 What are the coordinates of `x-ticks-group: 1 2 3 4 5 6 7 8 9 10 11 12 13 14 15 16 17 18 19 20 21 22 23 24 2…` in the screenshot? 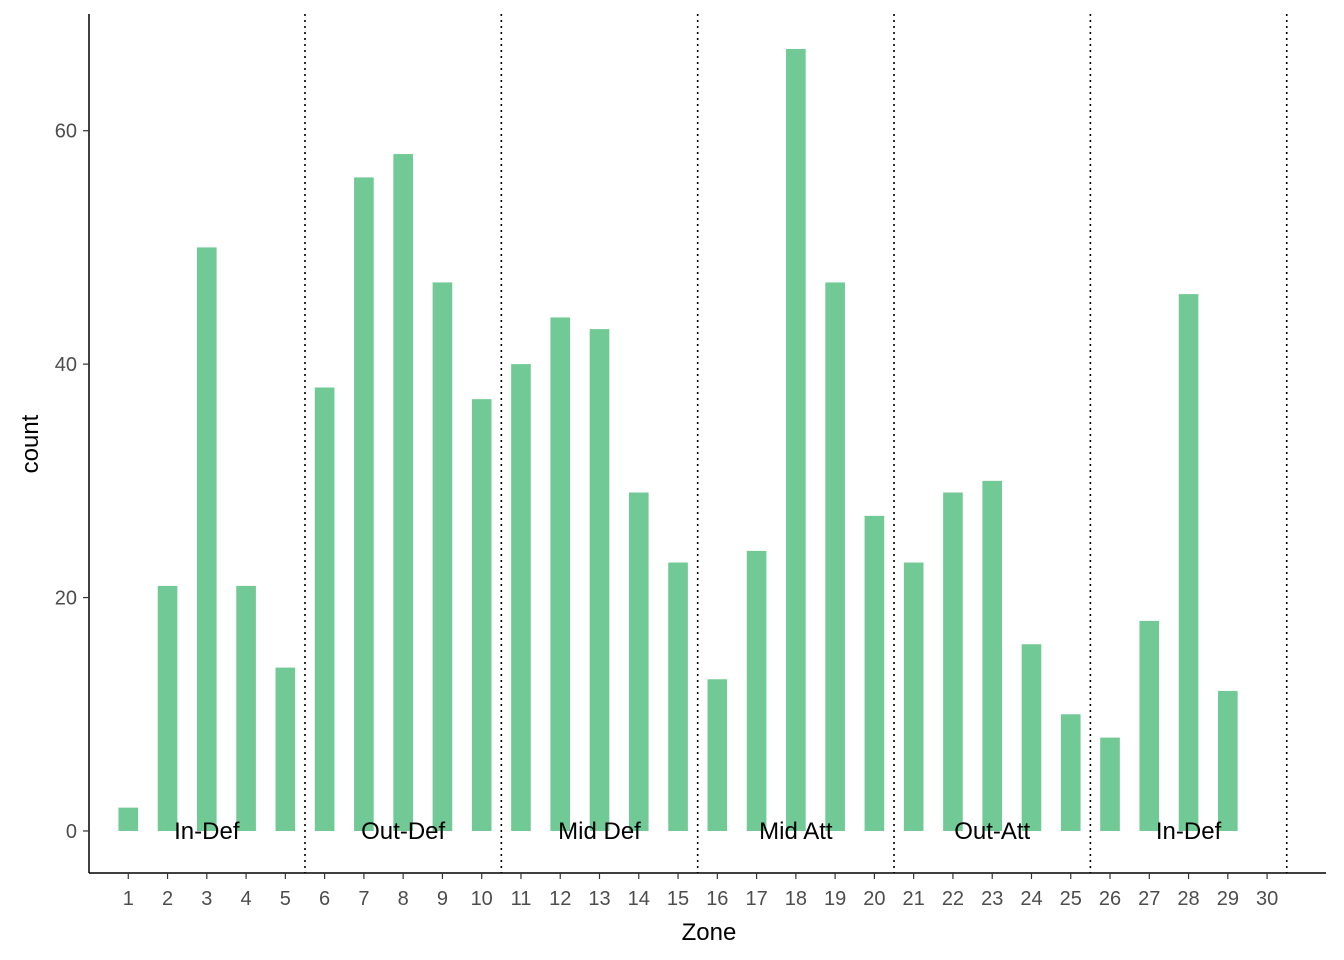 It's located at (700, 891).